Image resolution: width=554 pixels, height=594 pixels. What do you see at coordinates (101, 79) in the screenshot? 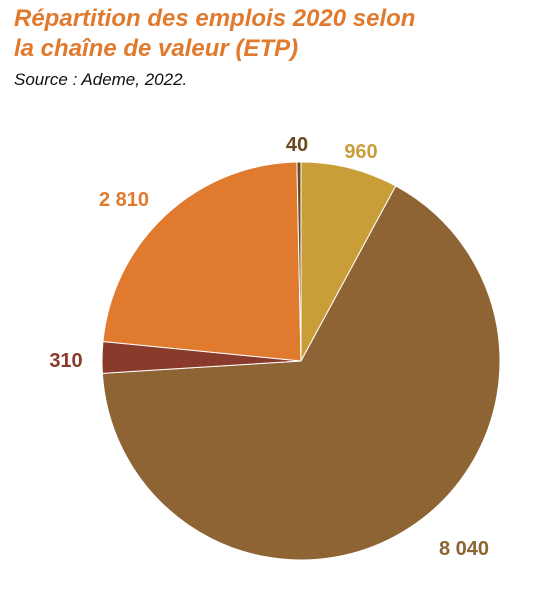
I see `chart-source: Source : Ademe, 2022.` at bounding box center [101, 79].